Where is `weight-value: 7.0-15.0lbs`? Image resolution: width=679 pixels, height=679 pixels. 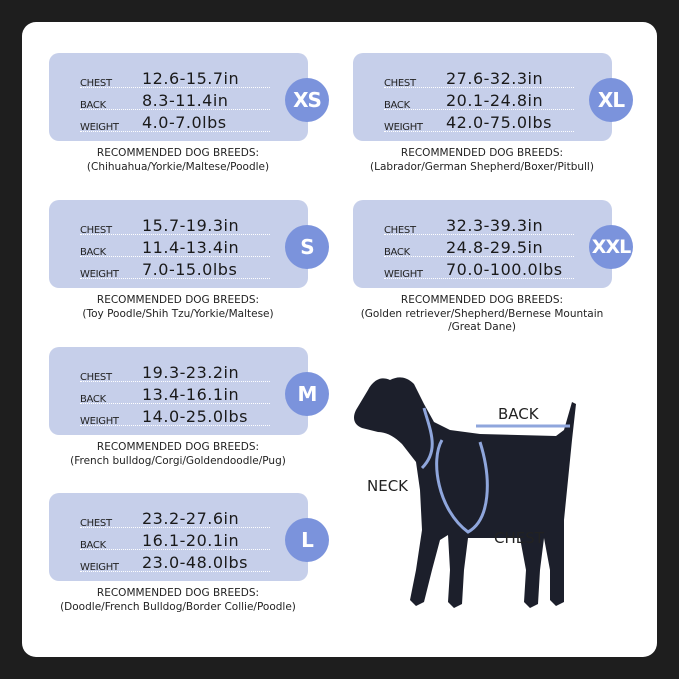 weight-value: 7.0-15.0lbs is located at coordinates (190, 269).